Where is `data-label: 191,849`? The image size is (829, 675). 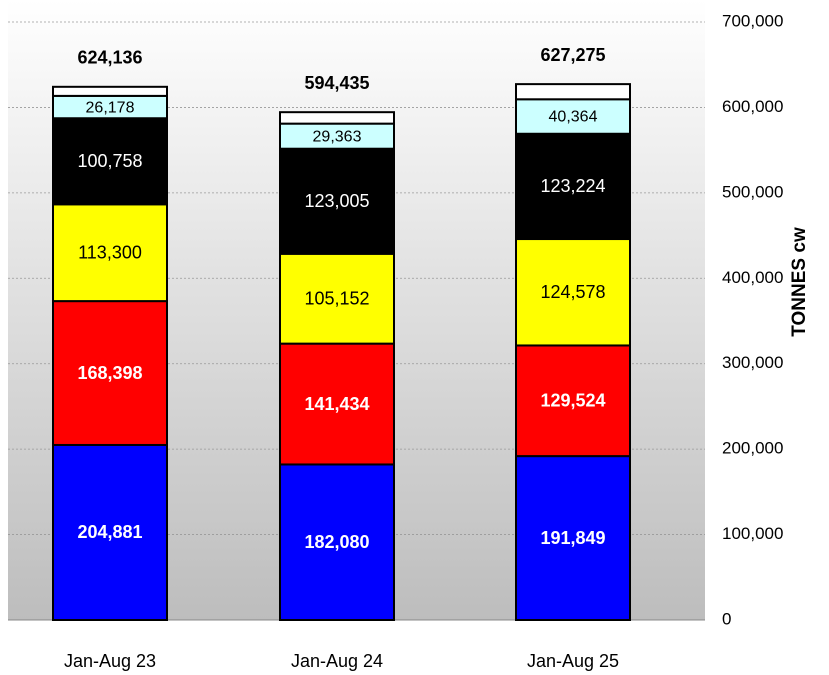 data-label: 191,849 is located at coordinates (572, 538).